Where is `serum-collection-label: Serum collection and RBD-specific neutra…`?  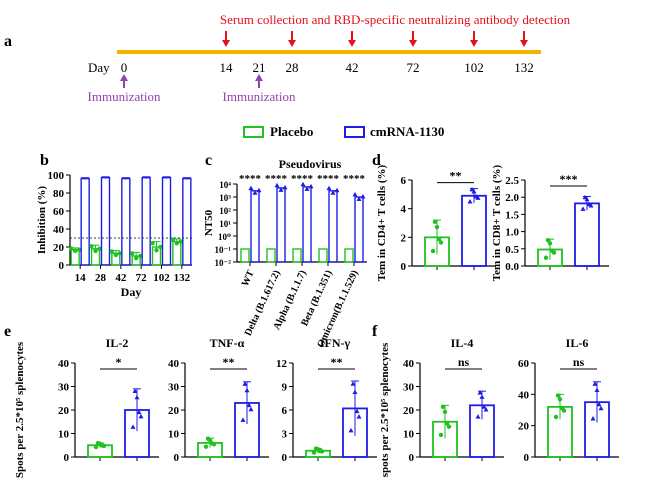
serum-collection-label: Serum collection and RBD-specific neutra… is located at coordinates (395, 19).